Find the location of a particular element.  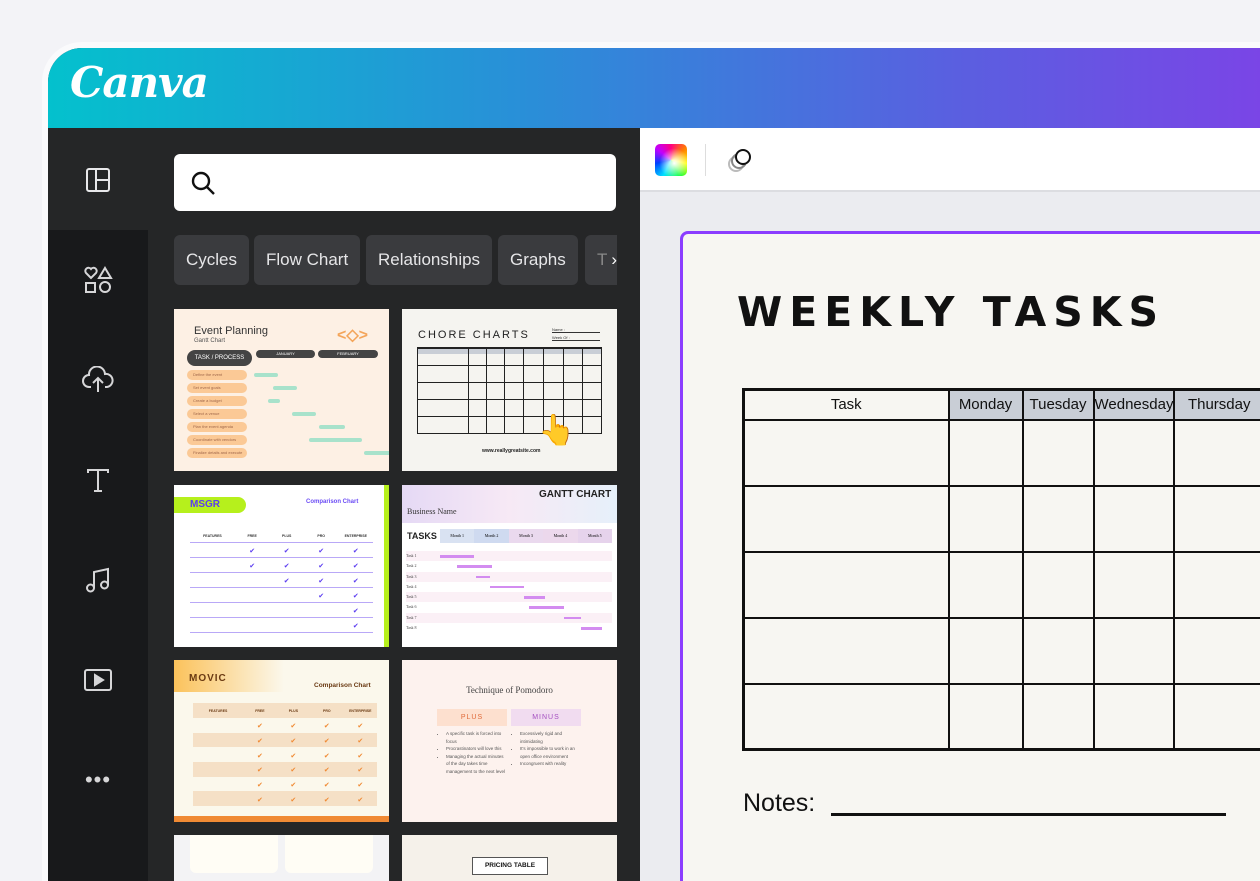

task-row: Coordinate with vendors is located at coordinates (217, 440).